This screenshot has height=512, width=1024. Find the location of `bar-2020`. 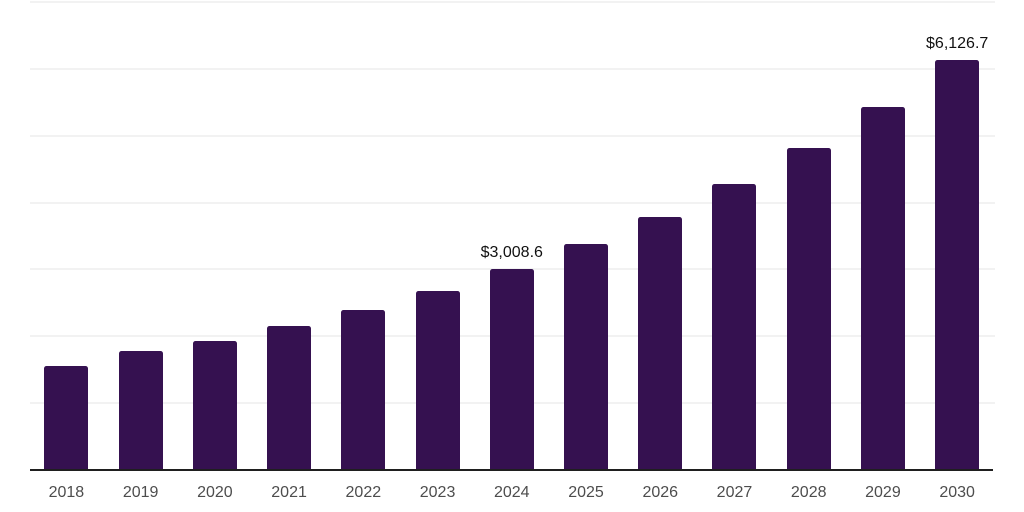

bar-2020 is located at coordinates (214, 405).